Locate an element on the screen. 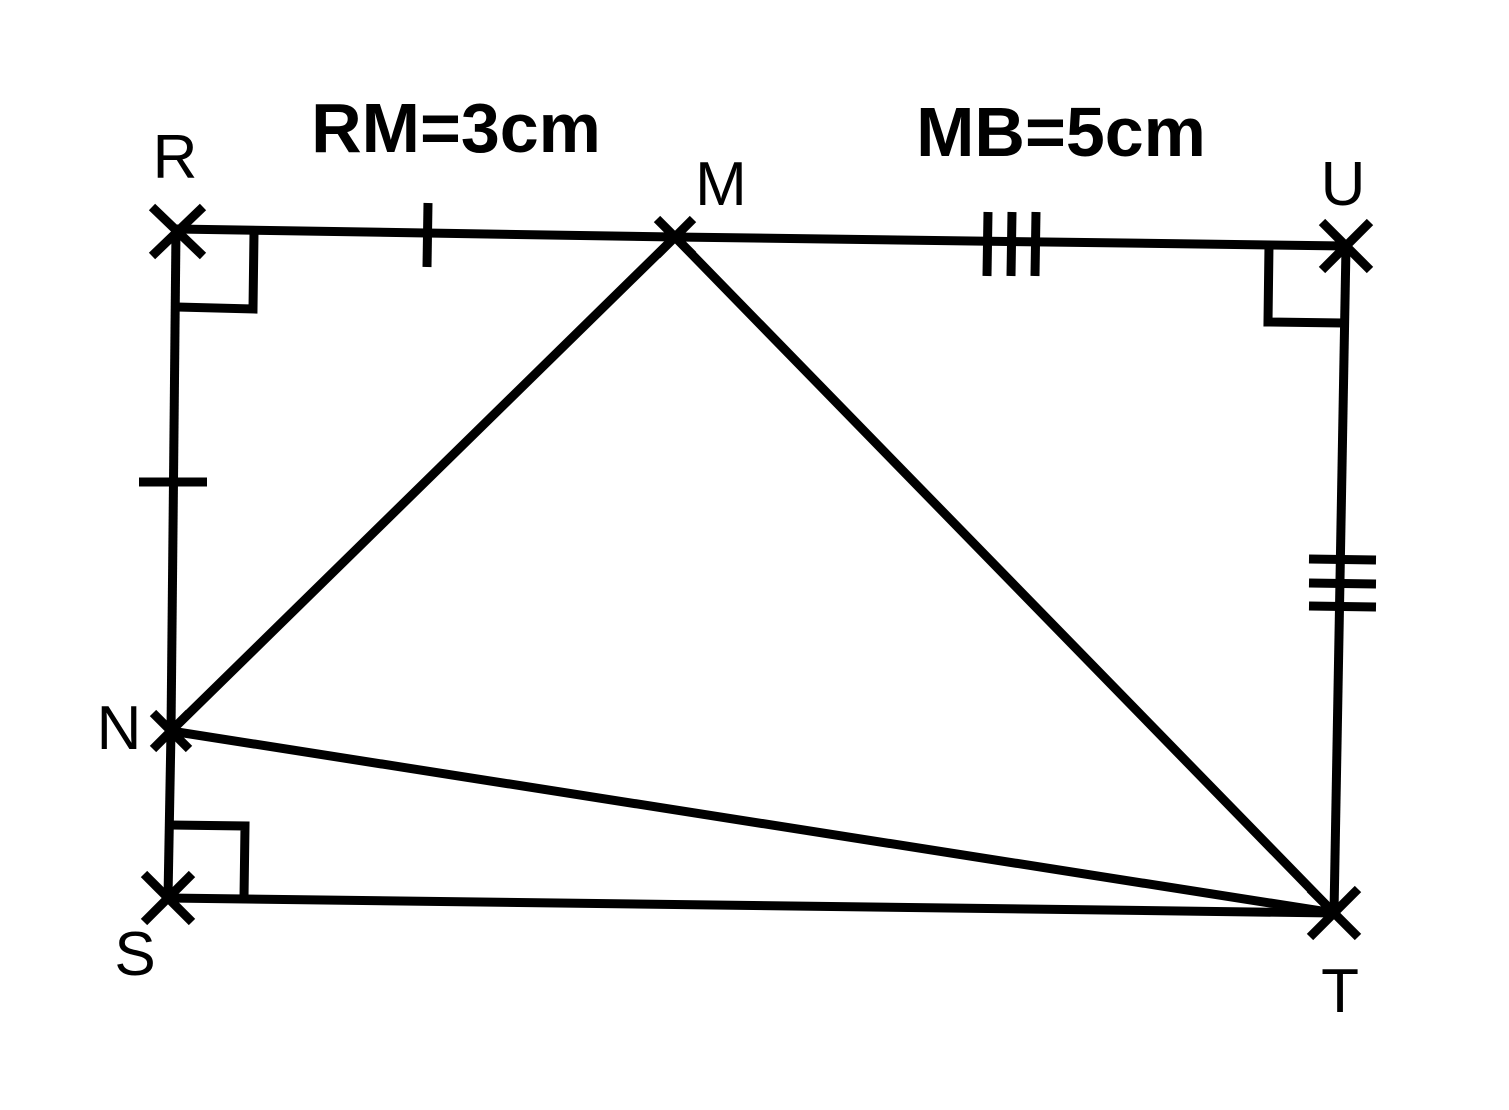  point-marker-S is located at coordinates (168, 898).